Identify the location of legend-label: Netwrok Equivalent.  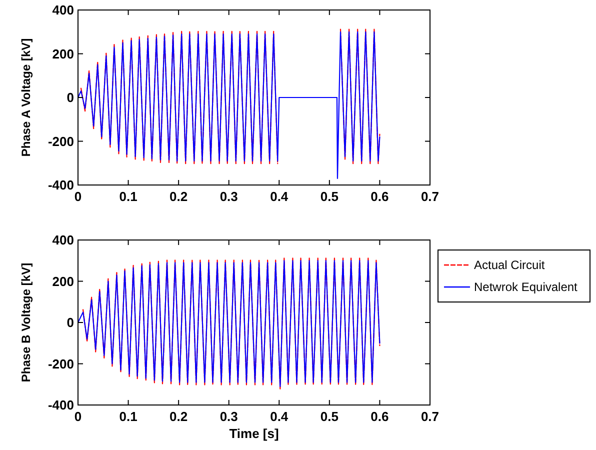
(526, 287).